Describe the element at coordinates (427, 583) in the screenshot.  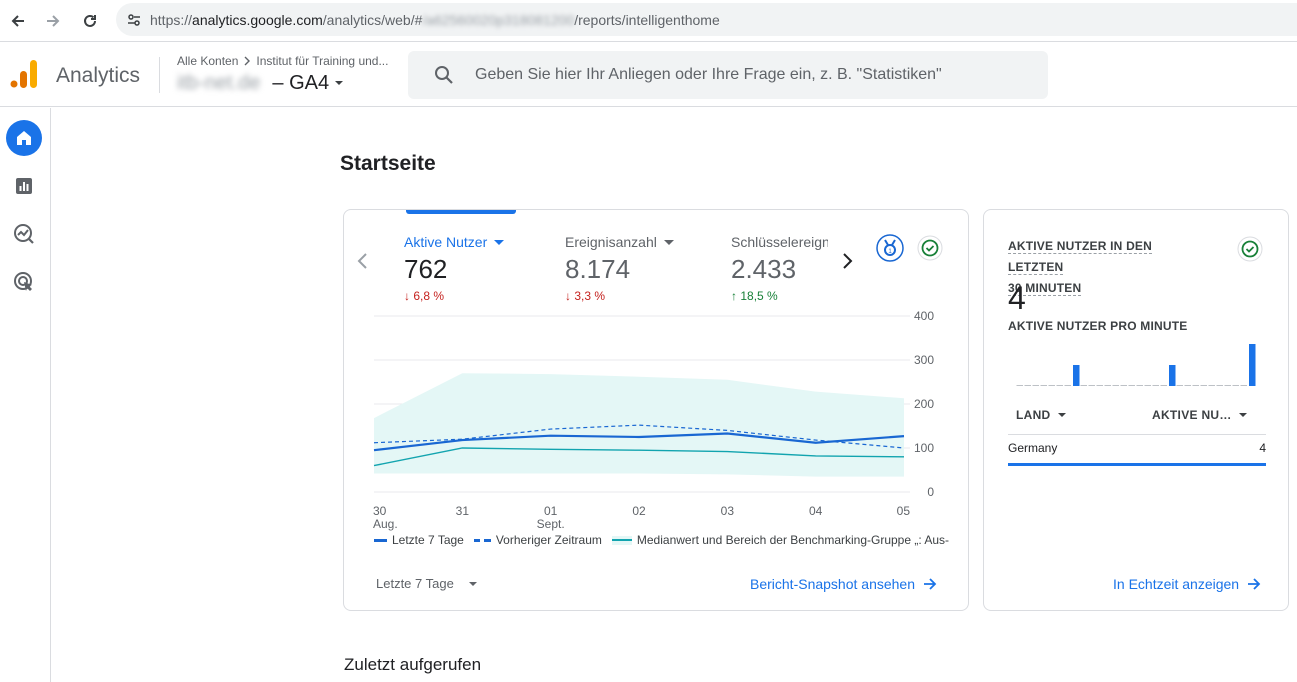
I see `date-range-selector: Letzte 7 Tage` at that location.